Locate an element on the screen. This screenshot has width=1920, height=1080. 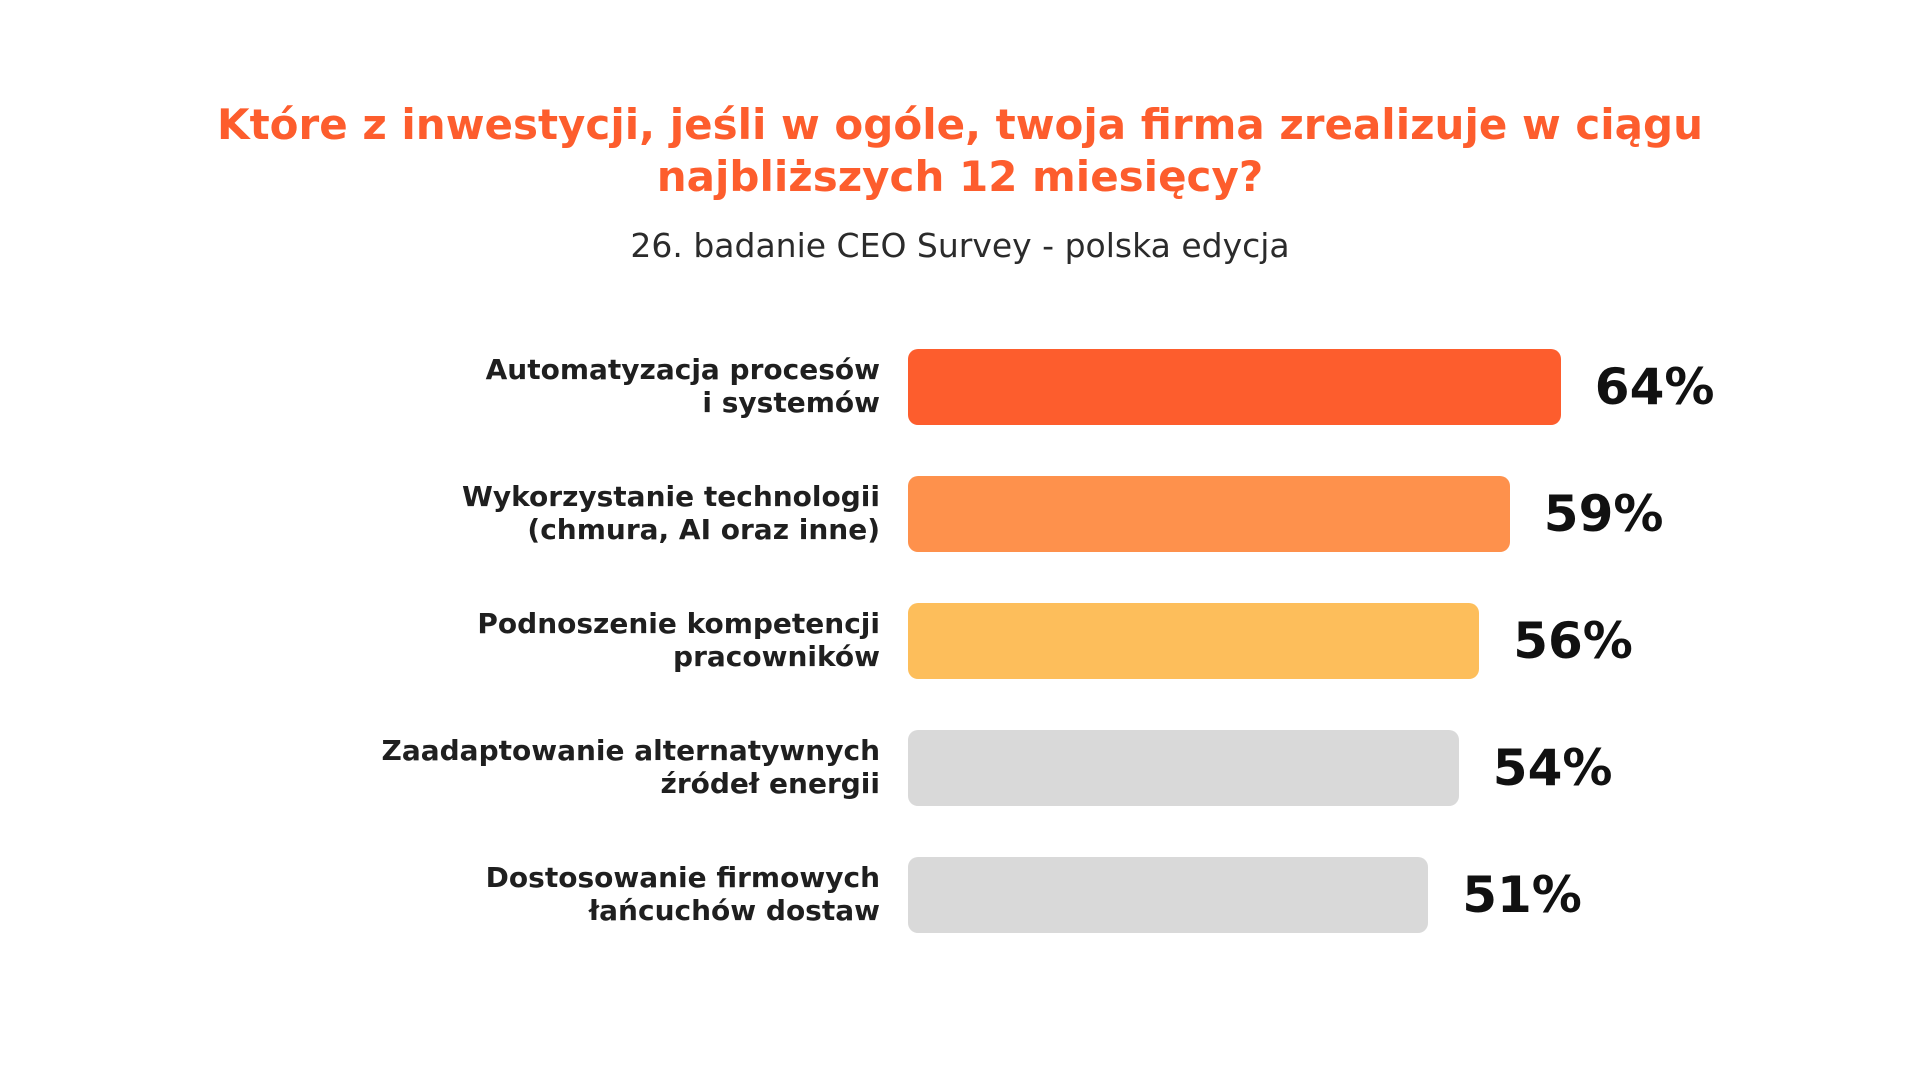
chart-subtitle: 26. badanie CEO Survey - polska edycja is located at coordinates (960, 245).